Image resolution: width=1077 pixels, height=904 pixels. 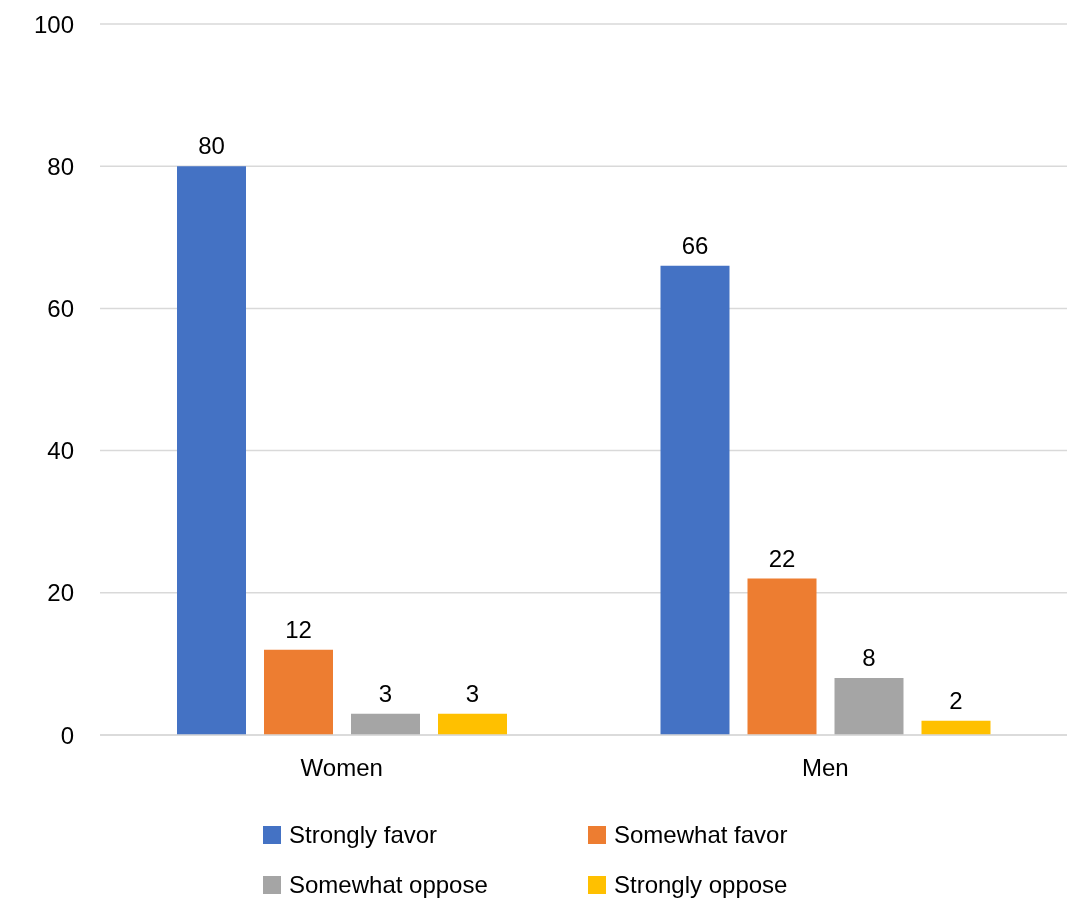 I want to click on y-tick-label: 0, so click(x=67, y=735).